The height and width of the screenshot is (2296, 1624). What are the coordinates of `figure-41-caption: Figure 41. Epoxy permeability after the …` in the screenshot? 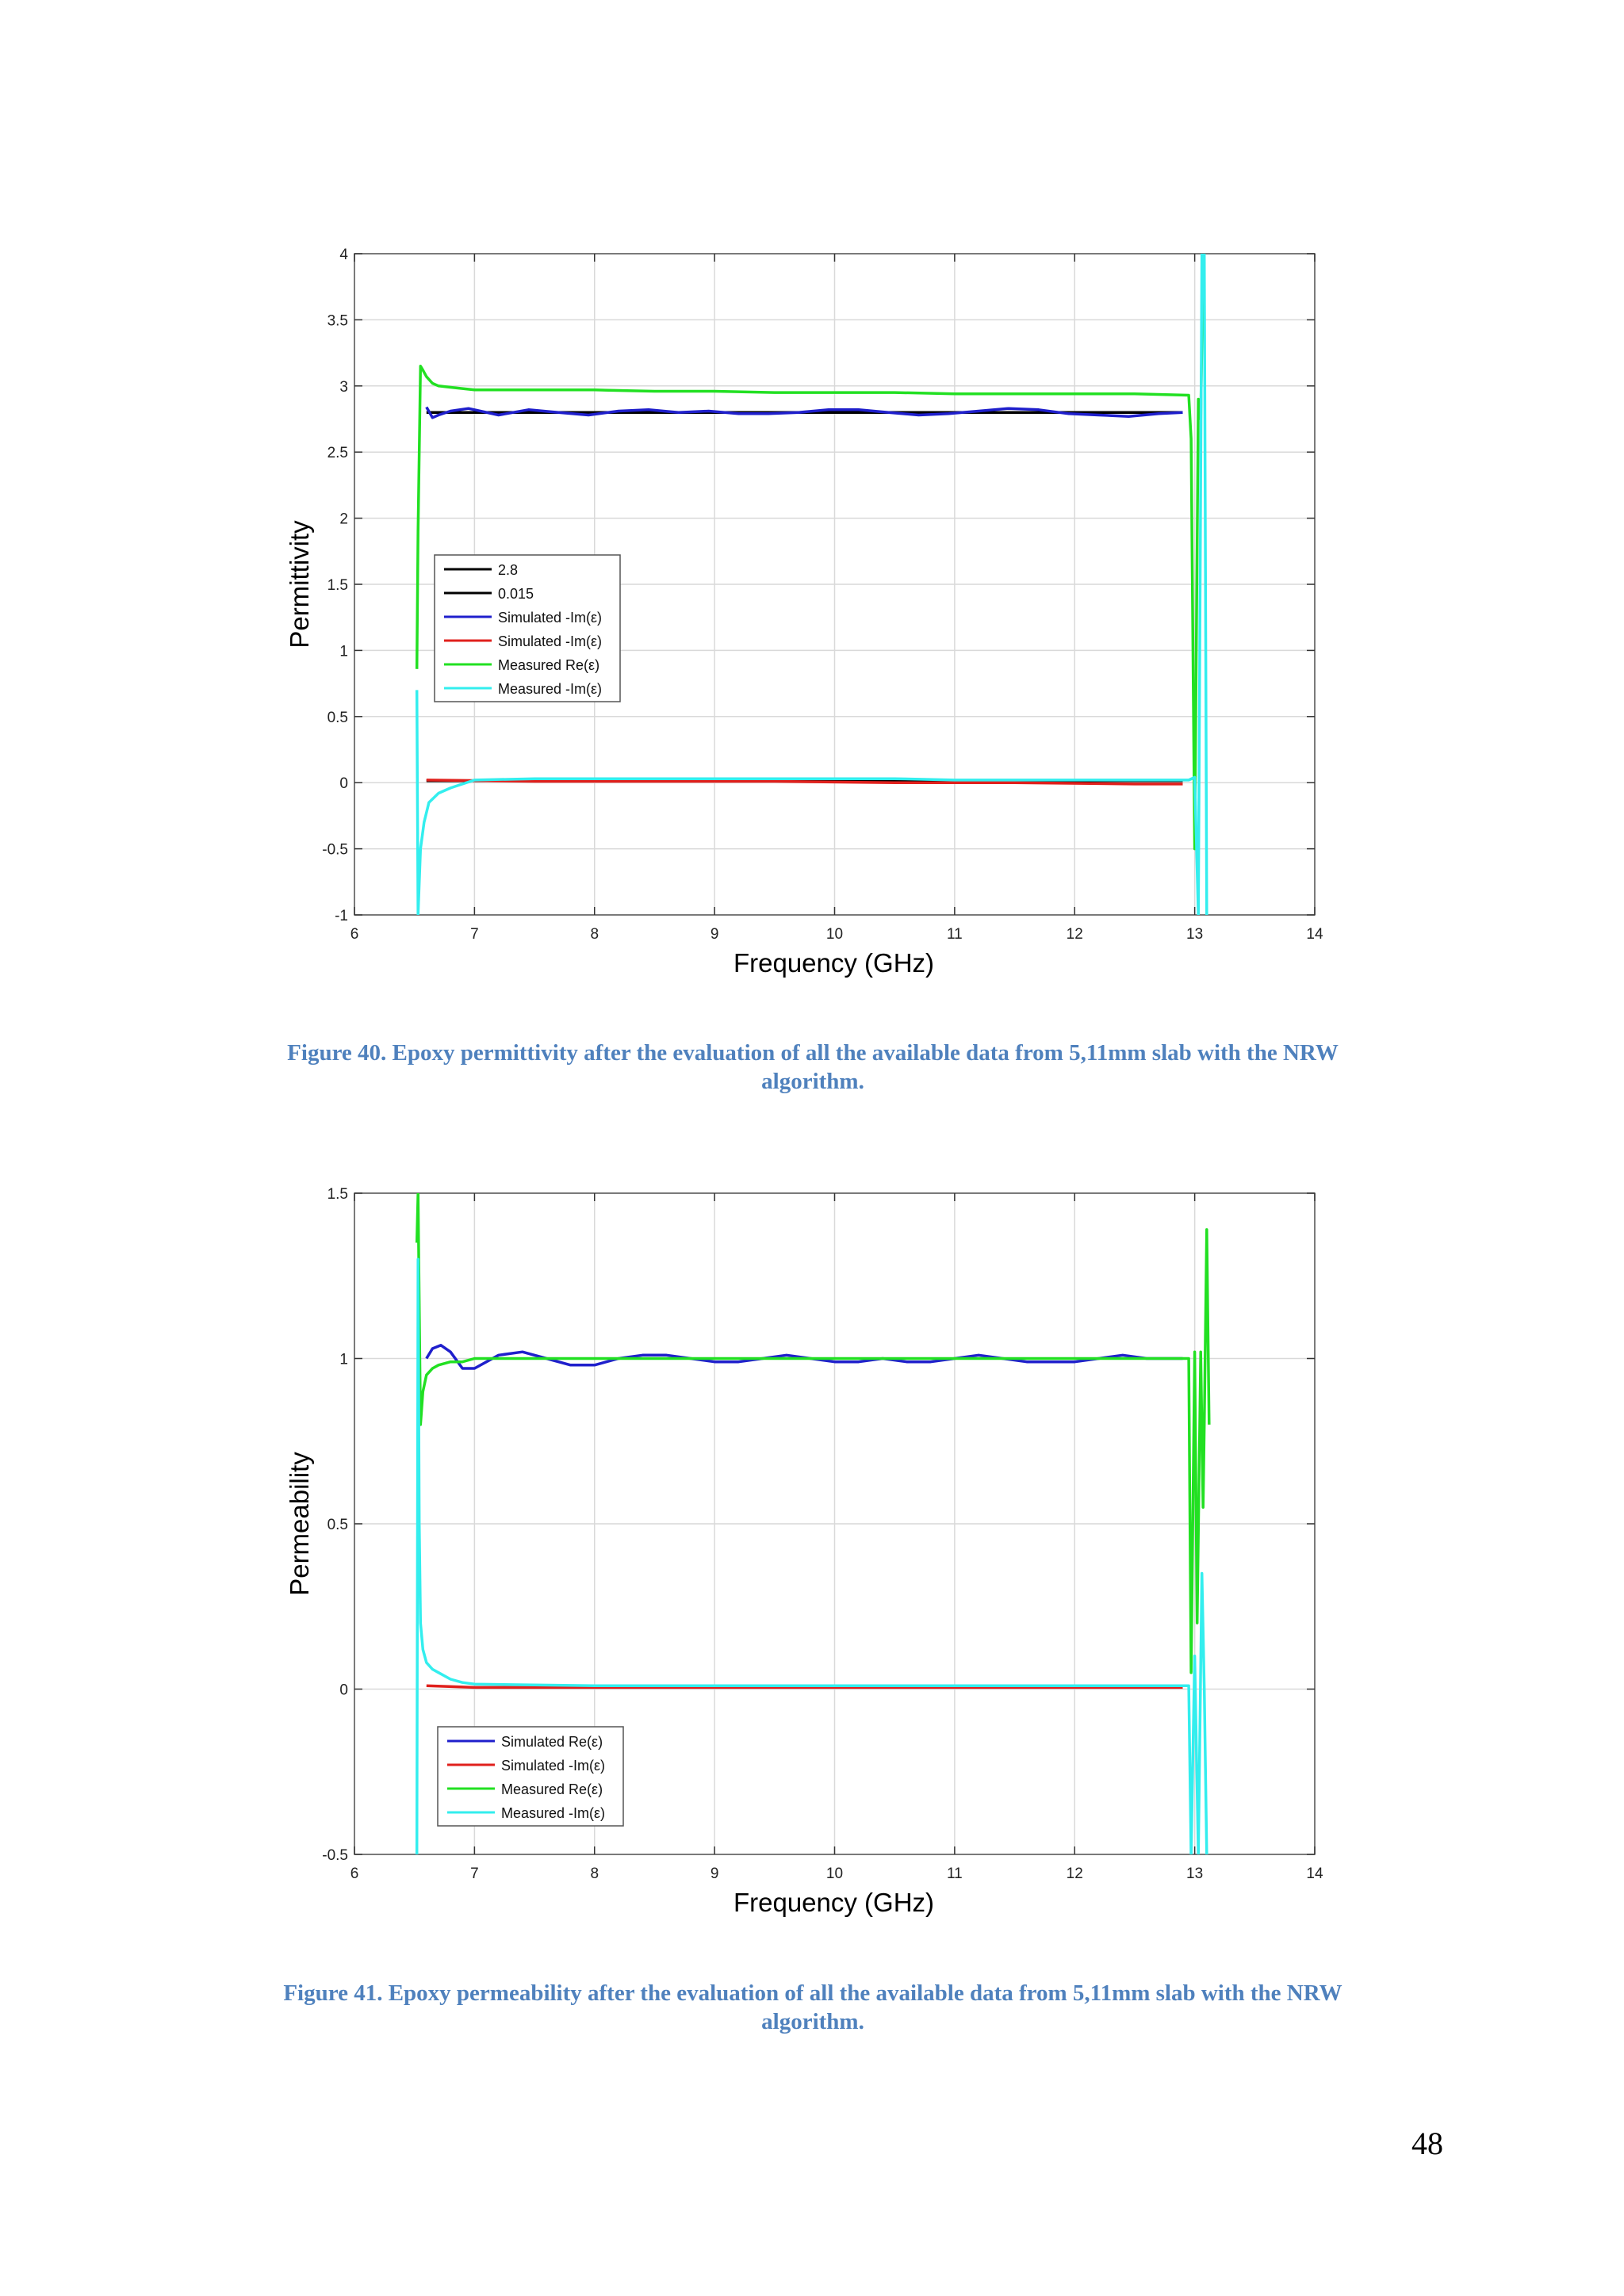 It's located at (813, 2008).